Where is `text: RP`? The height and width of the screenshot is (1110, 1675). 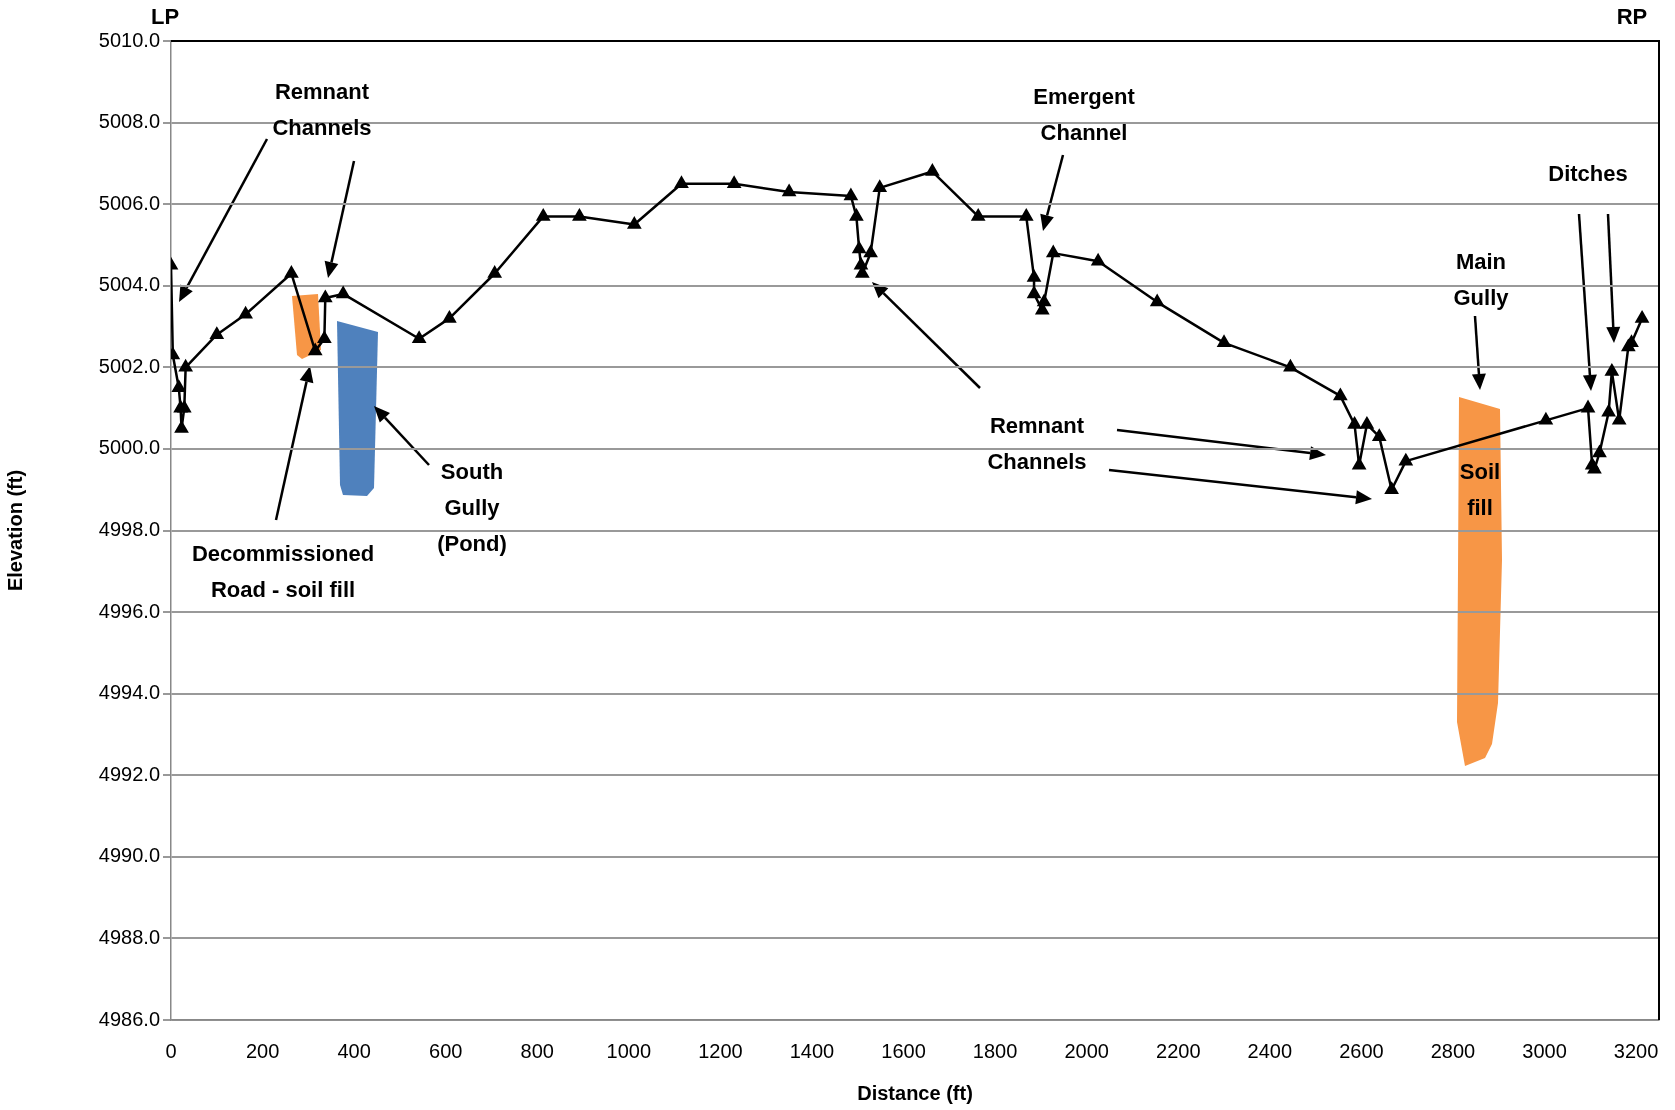 text: RP is located at coordinates (1632, 17).